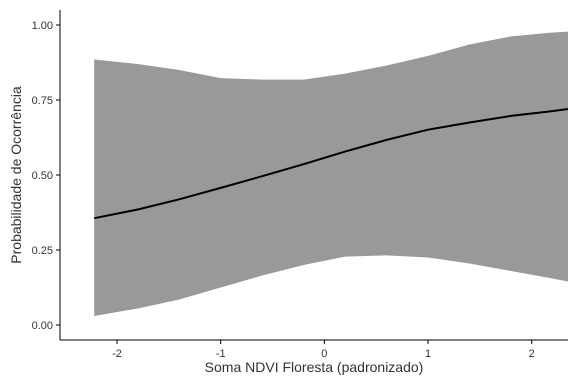 The image size is (570, 378). I want to click on x-tick-label: 2, so click(532, 354).